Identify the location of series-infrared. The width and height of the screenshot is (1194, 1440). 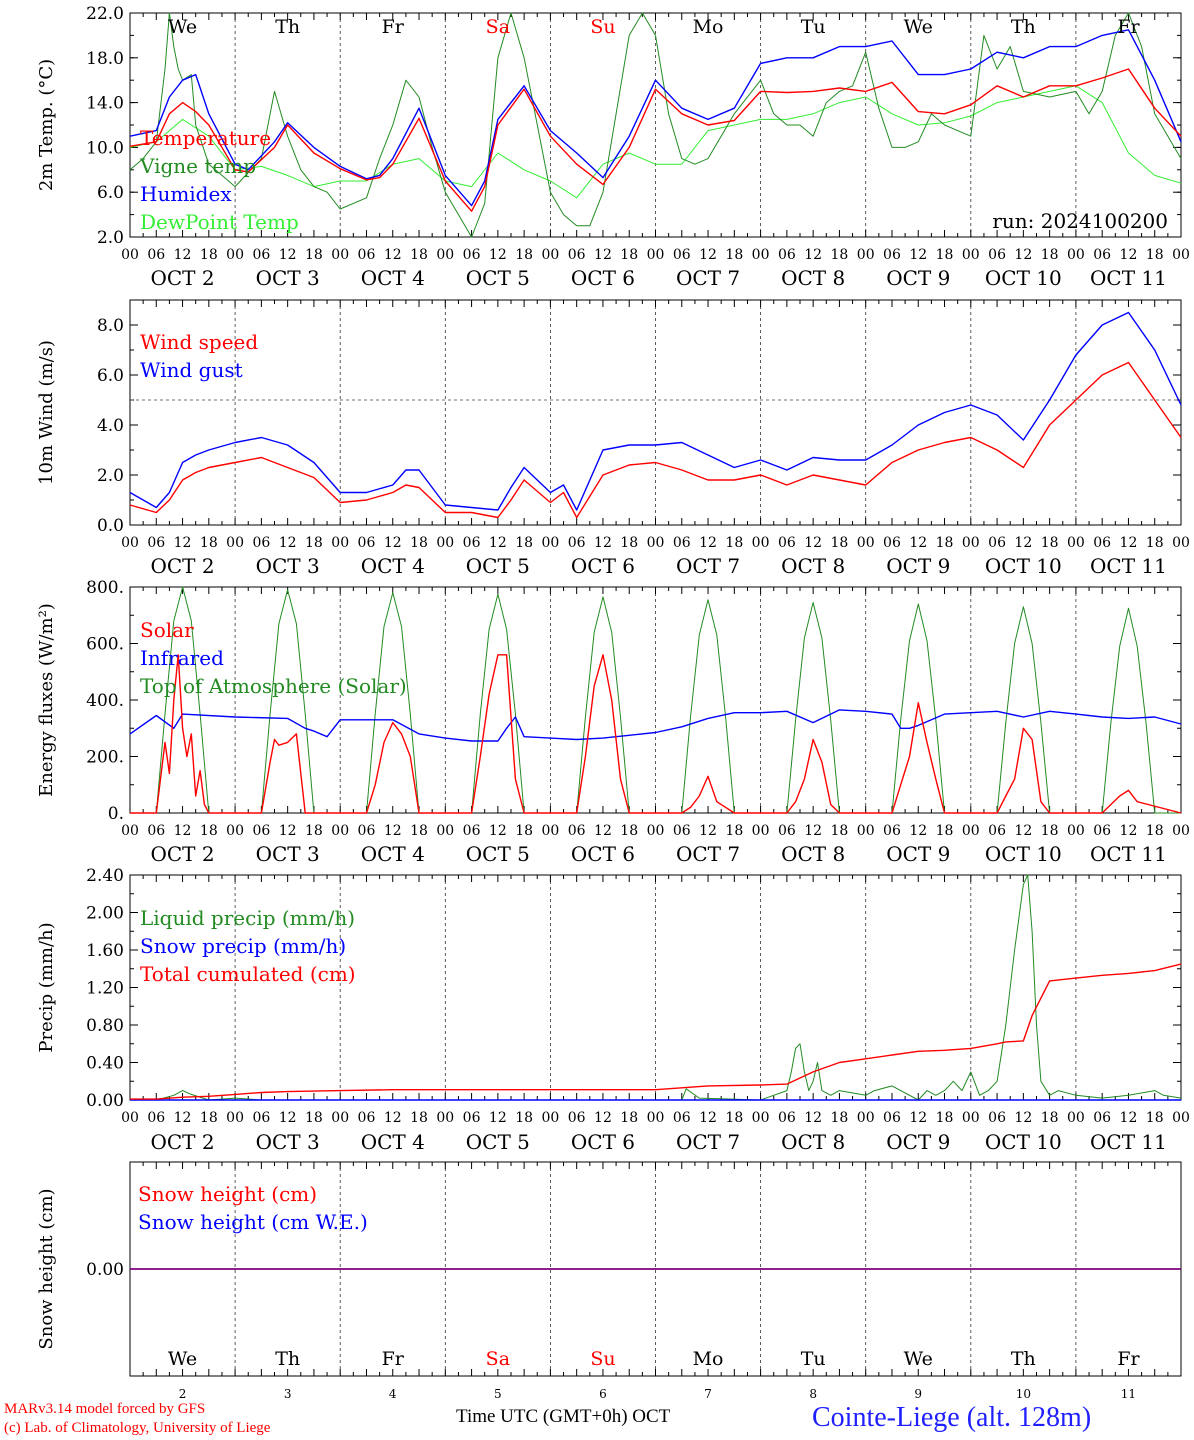
(655, 725).